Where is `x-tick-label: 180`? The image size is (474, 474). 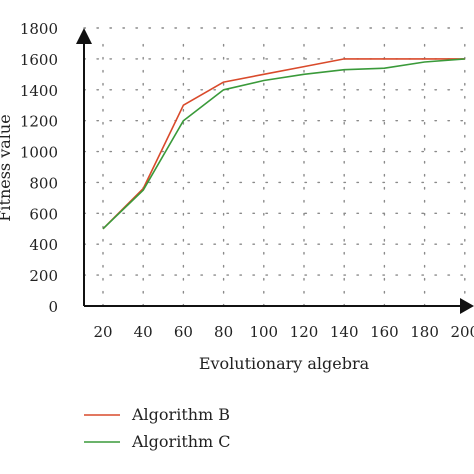
x-tick-label: 180 is located at coordinates (424, 332).